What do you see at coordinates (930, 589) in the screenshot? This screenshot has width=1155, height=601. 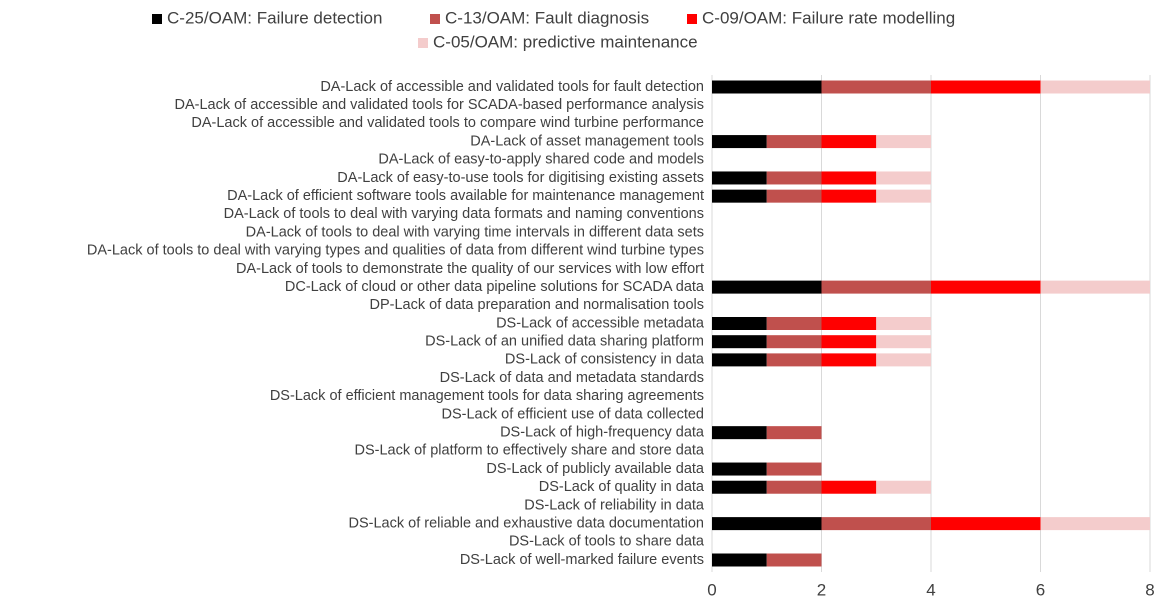 I see `x-tick-label: 4` at bounding box center [930, 589].